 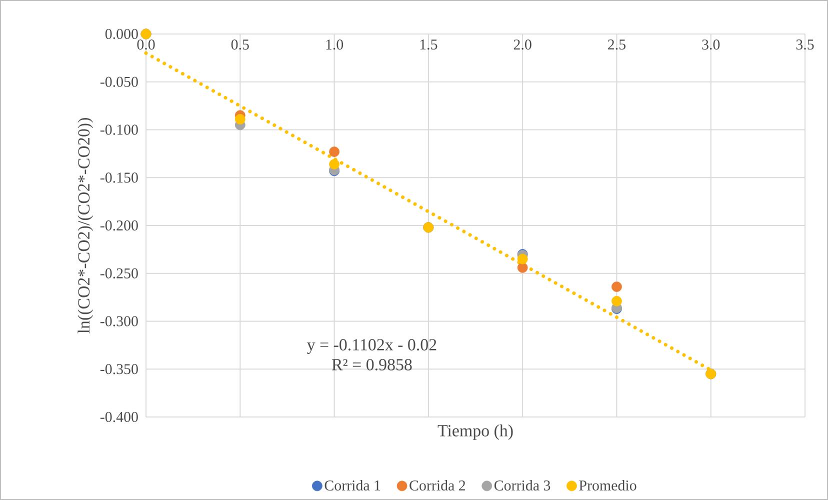 I want to click on y-tick-label: -0.050, so click(x=119, y=81).